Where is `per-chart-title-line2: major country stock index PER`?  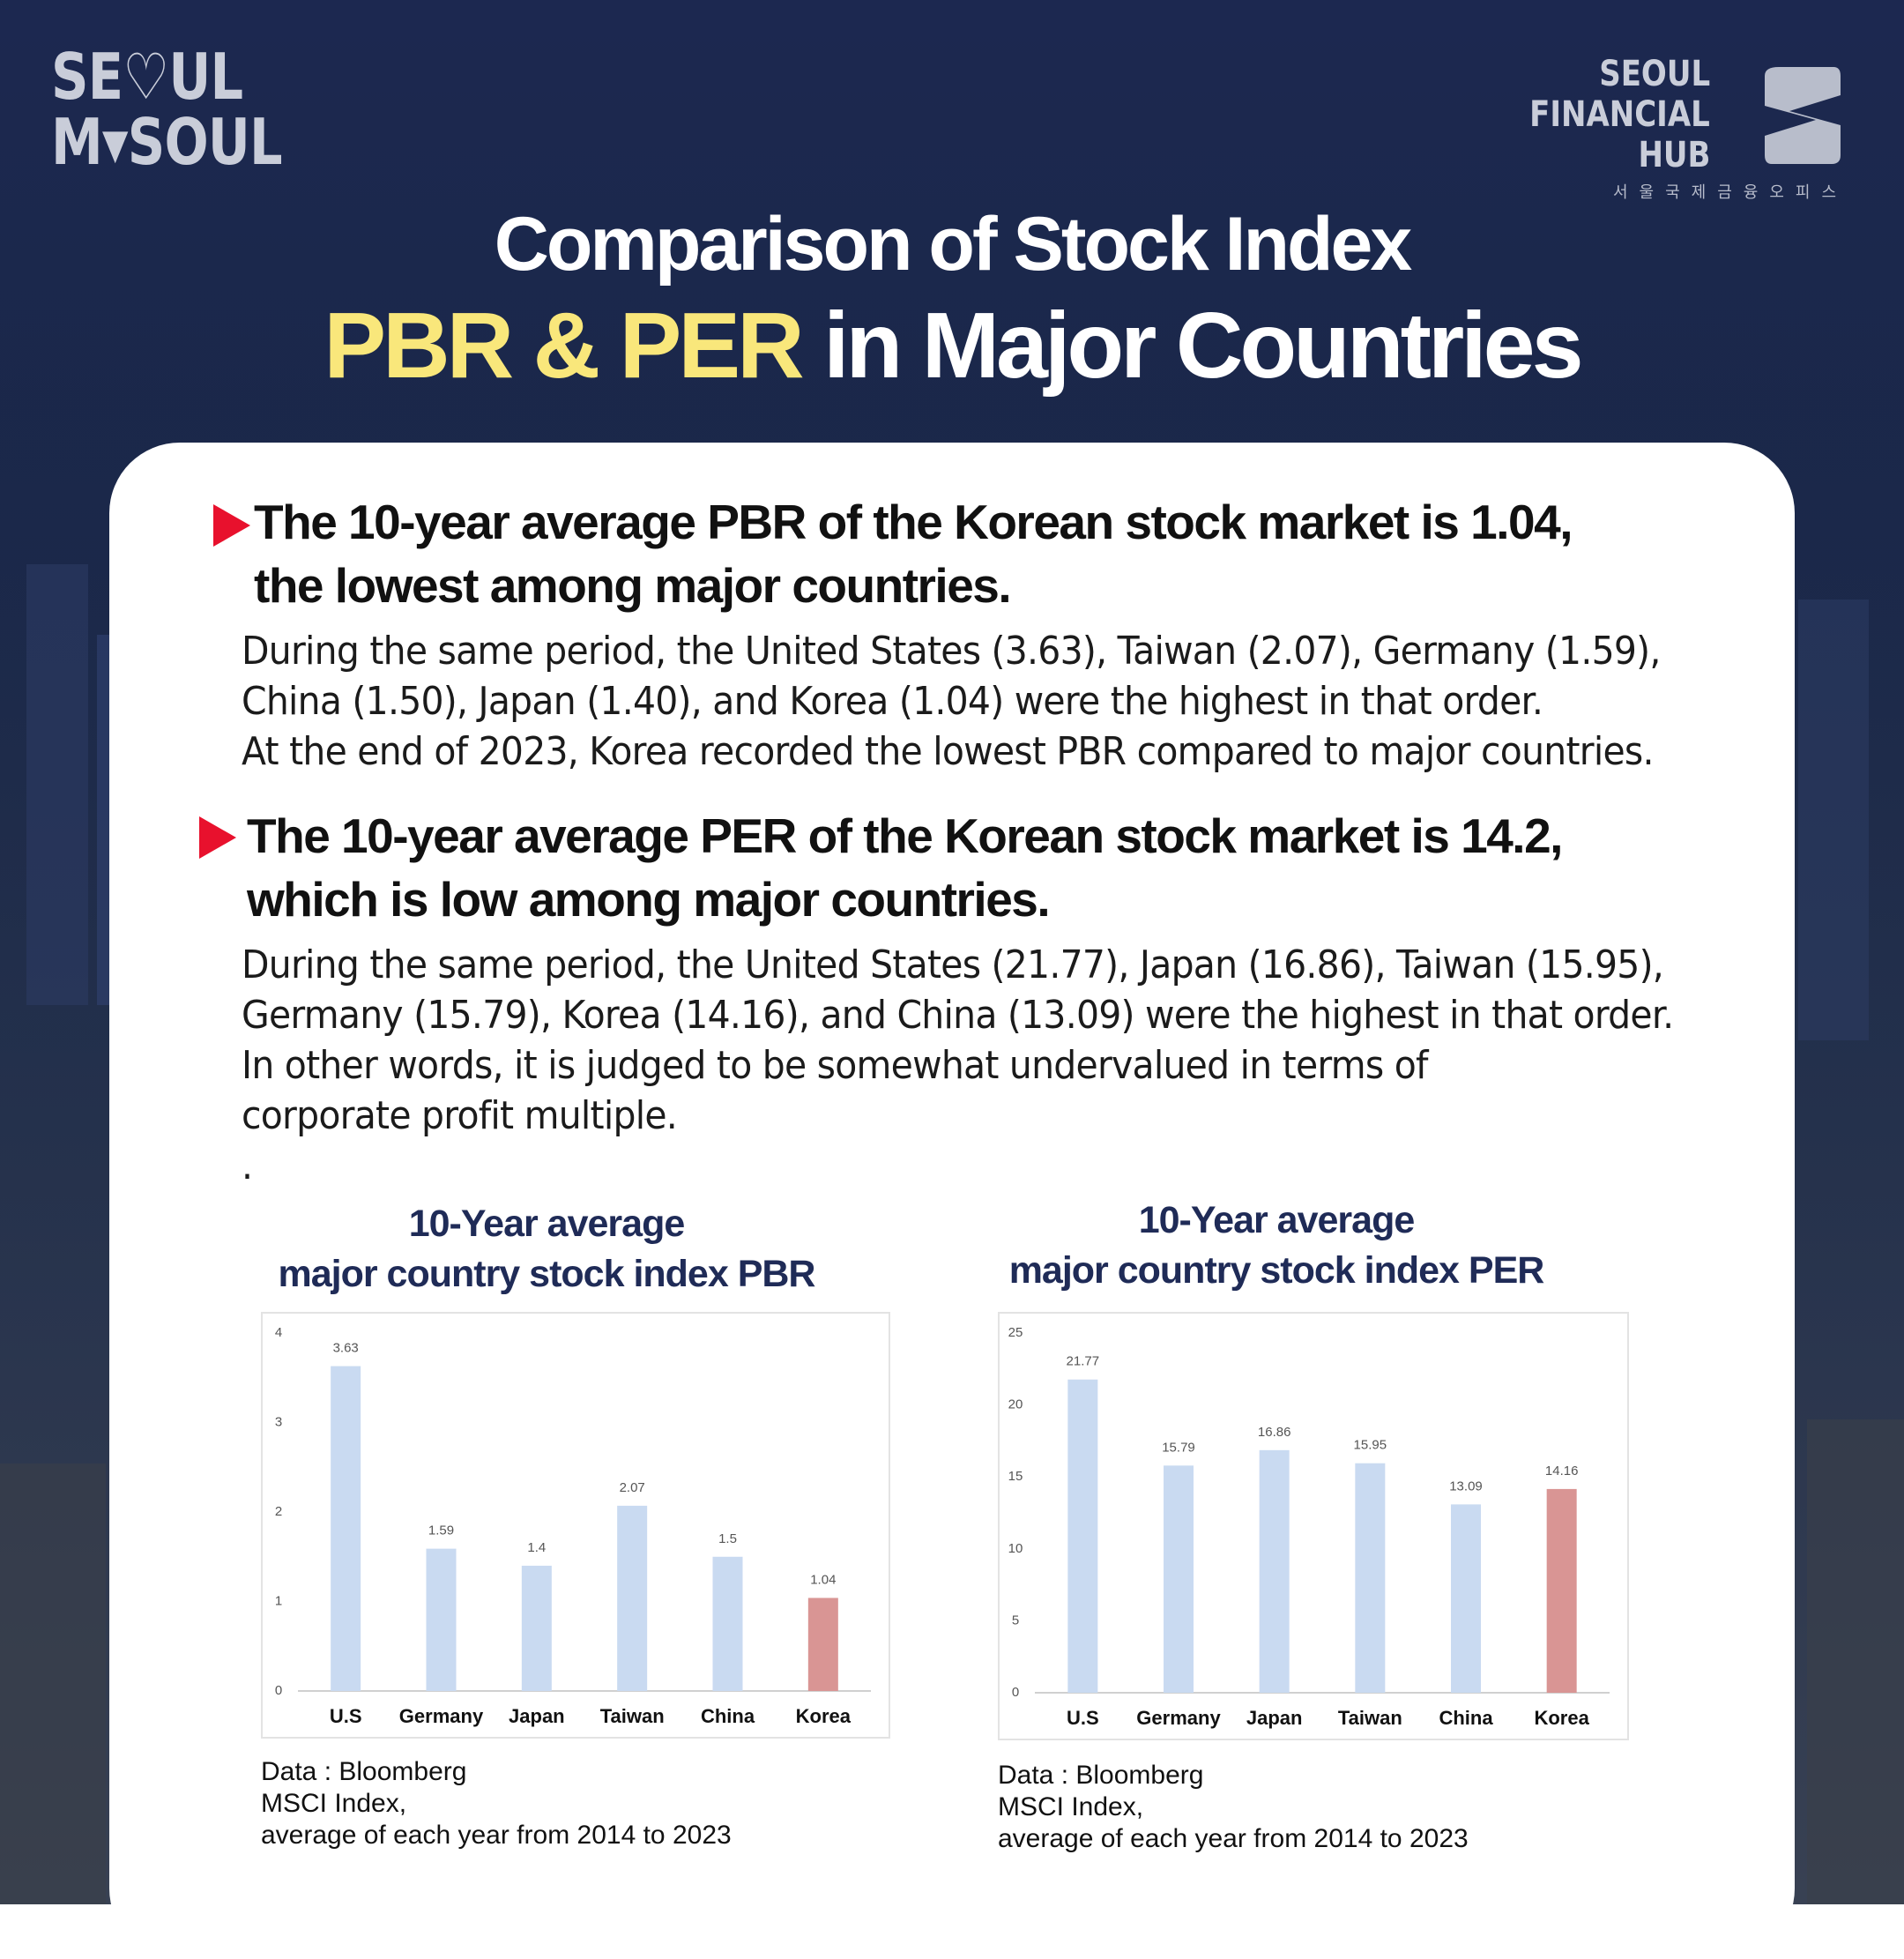 per-chart-title-line2: major country stock index PER is located at coordinates (1276, 1270).